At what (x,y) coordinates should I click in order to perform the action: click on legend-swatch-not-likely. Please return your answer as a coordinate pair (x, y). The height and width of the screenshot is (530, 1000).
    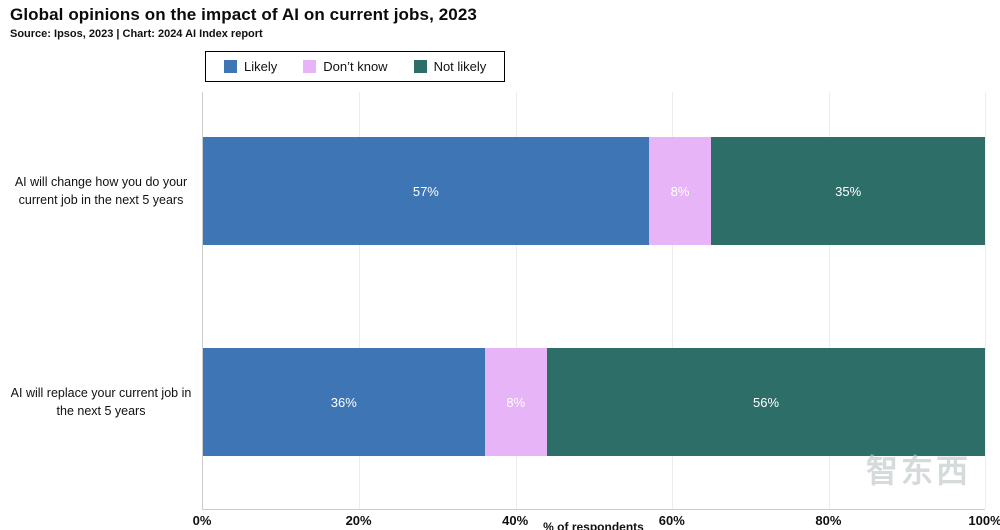
    Looking at the image, I should click on (420, 66).